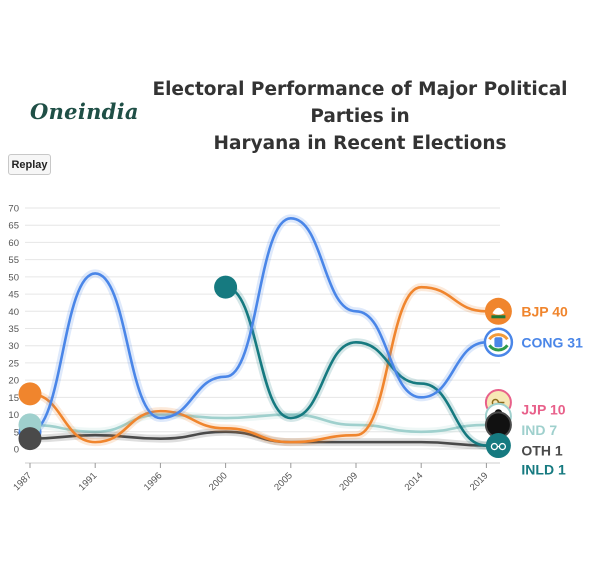 This screenshot has height=575, width=600. What do you see at coordinates (13, 226) in the screenshot?
I see `y-tick-label: 65` at bounding box center [13, 226].